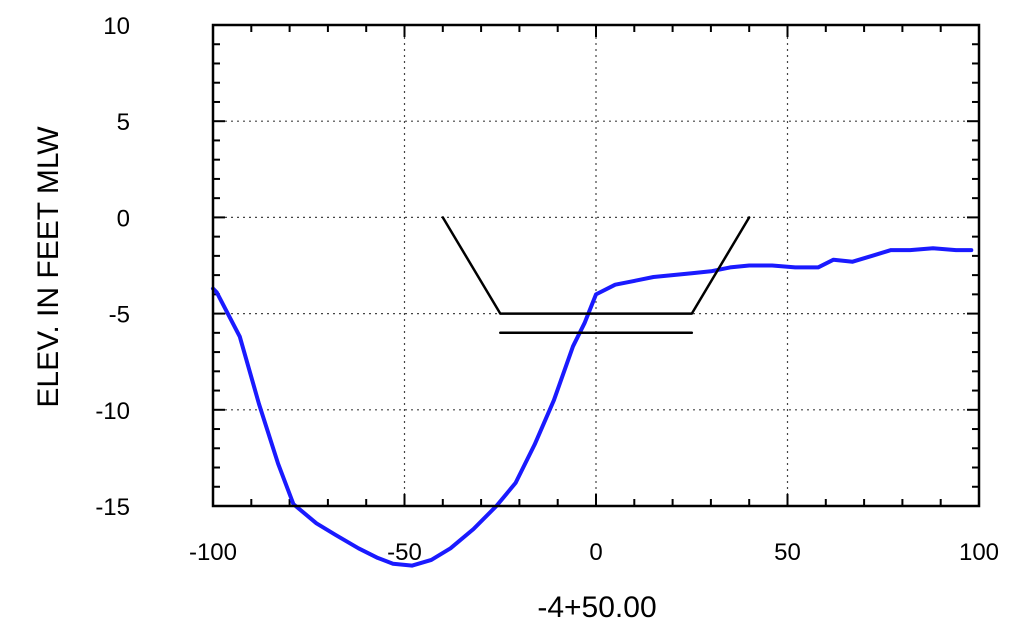  I want to click on x-tick-label: -50, so click(404, 552).